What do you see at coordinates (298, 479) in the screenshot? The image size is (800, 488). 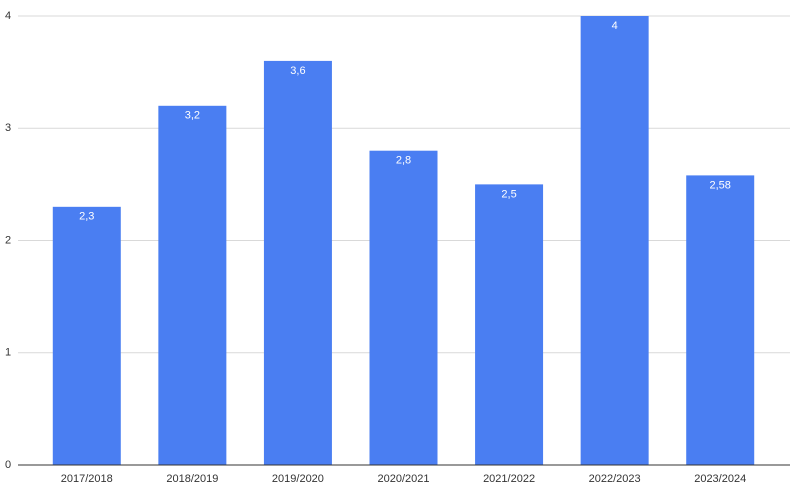 I see `x-tick-label: 2019/2020` at bounding box center [298, 479].